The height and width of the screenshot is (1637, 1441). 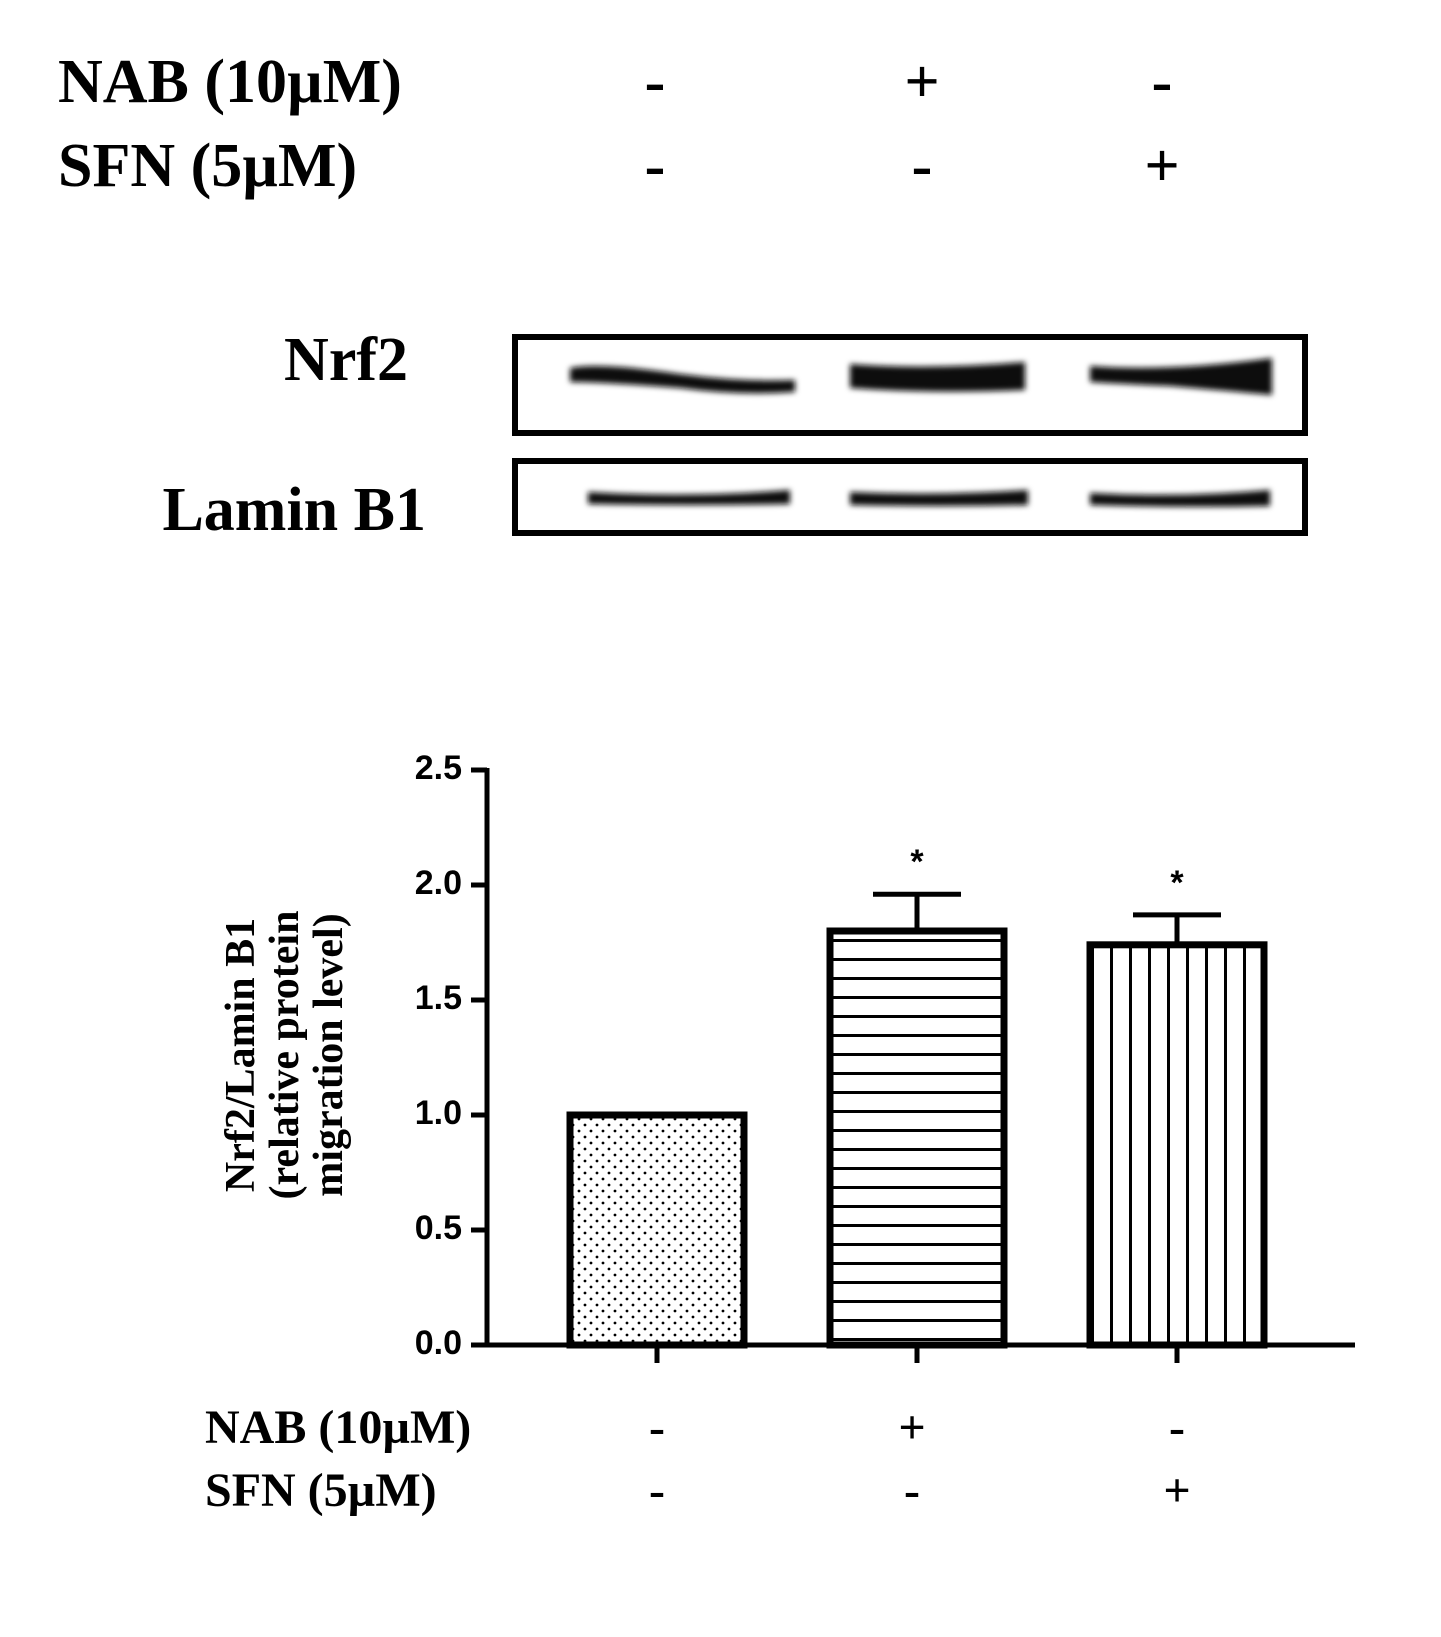 What do you see at coordinates (329, 1054) in the screenshot?
I see `y-axis-label-line: migration level)` at bounding box center [329, 1054].